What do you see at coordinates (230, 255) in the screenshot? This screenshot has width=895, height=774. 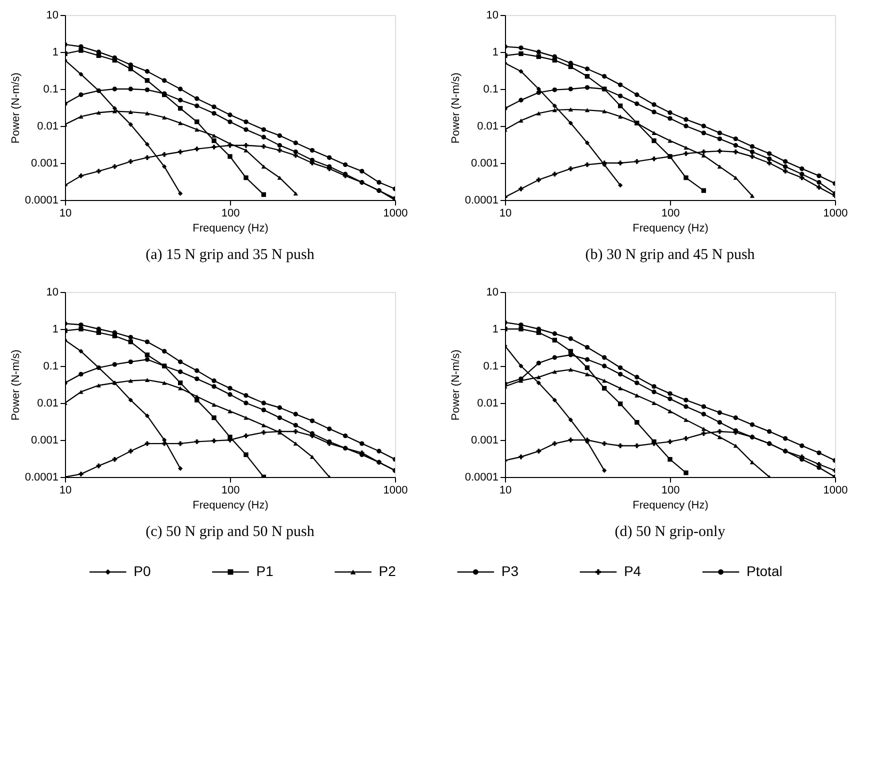 I see `text: (a) 15 N grip and 35 N push` at bounding box center [230, 255].